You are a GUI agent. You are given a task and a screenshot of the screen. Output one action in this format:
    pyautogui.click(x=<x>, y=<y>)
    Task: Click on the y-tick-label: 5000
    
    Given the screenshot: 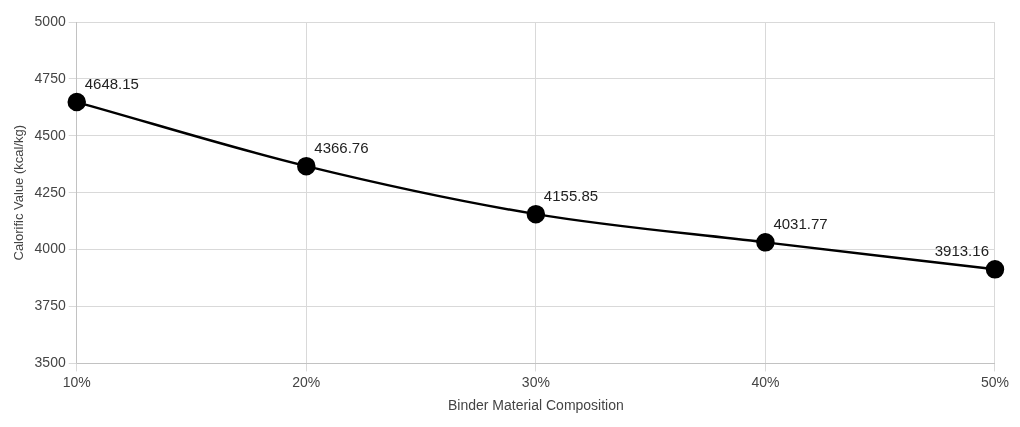 What is the action you would take?
    pyautogui.click(x=50, y=20)
    